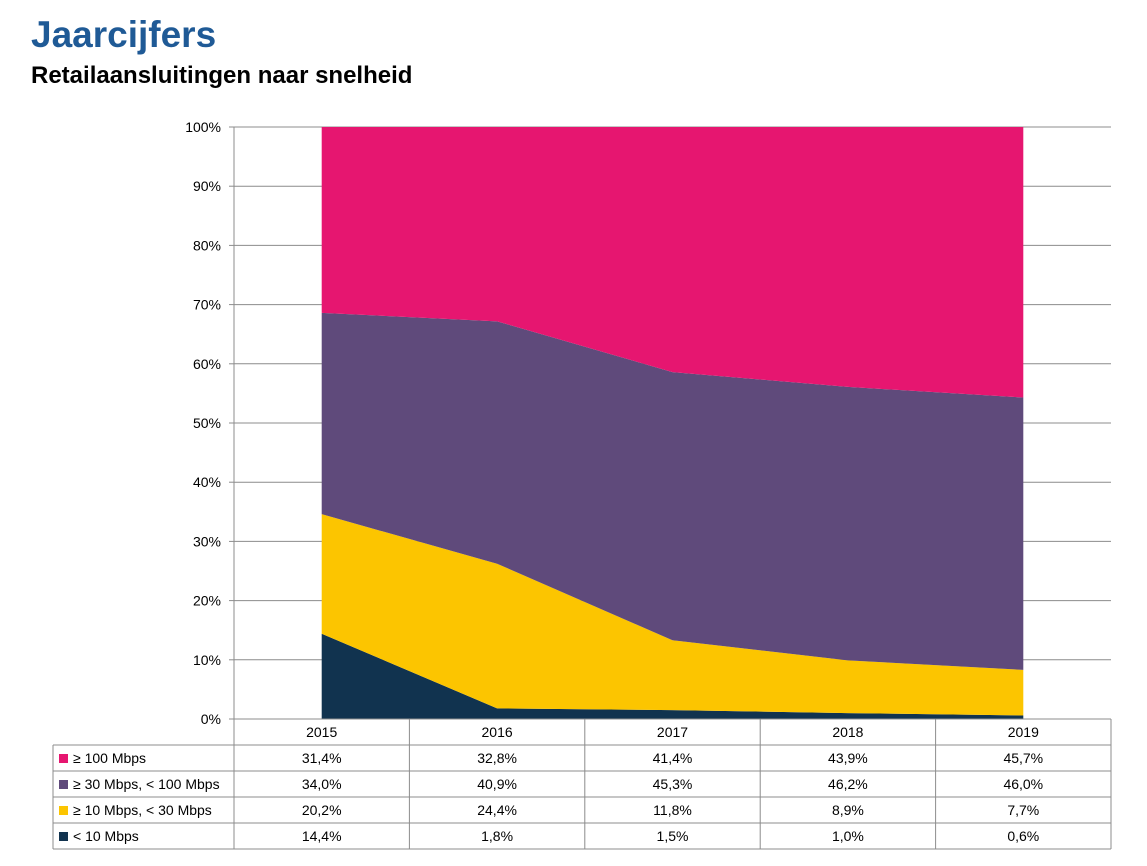  I want to click on table-cell-value: 7,7%, so click(1023, 810).